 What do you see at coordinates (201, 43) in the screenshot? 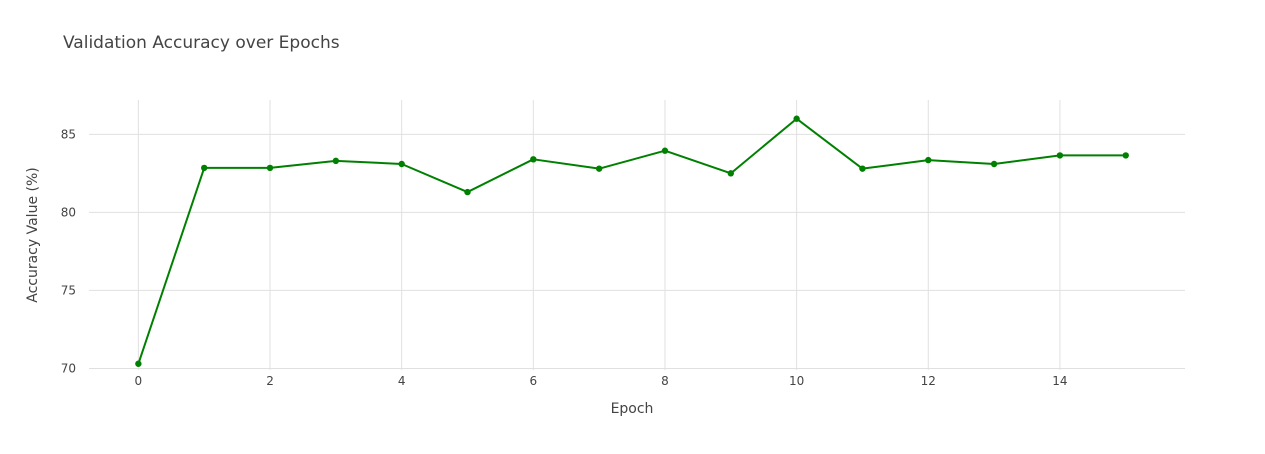
I see `chart-title: Validation Accuracy over Epochs` at bounding box center [201, 43].